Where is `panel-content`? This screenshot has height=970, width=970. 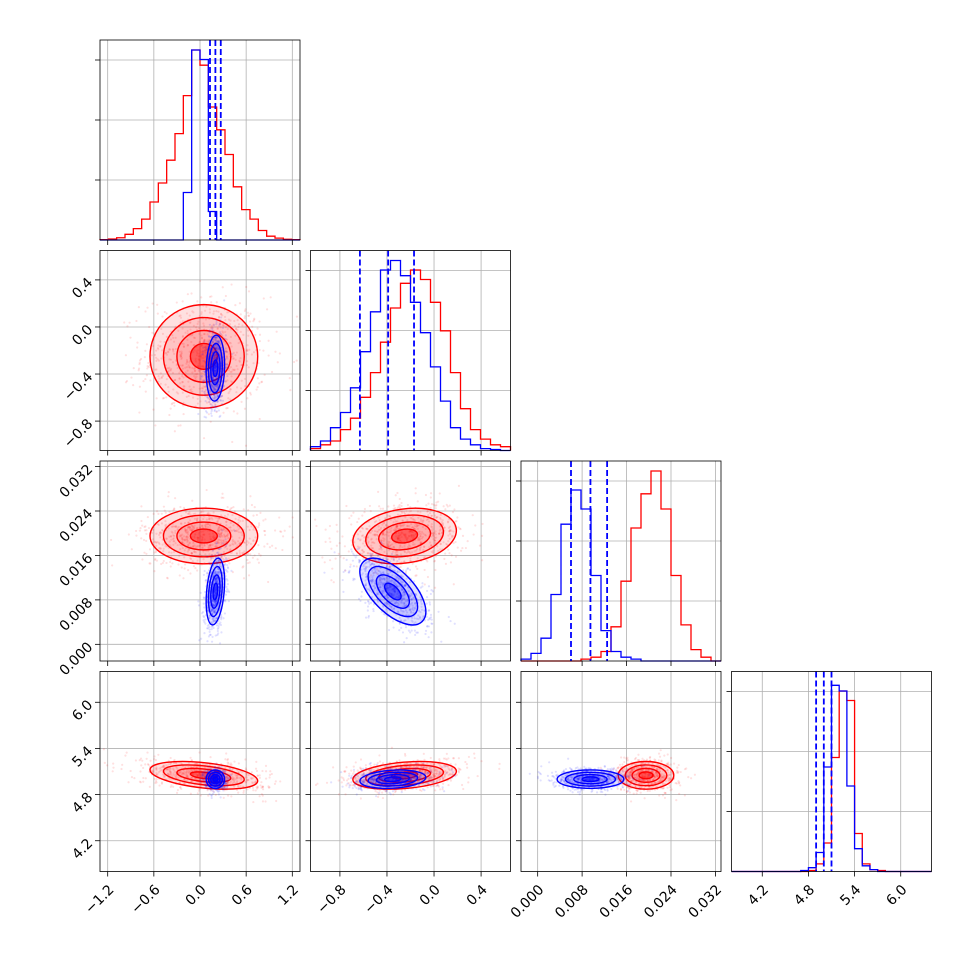
panel-content is located at coordinates (211, 363).